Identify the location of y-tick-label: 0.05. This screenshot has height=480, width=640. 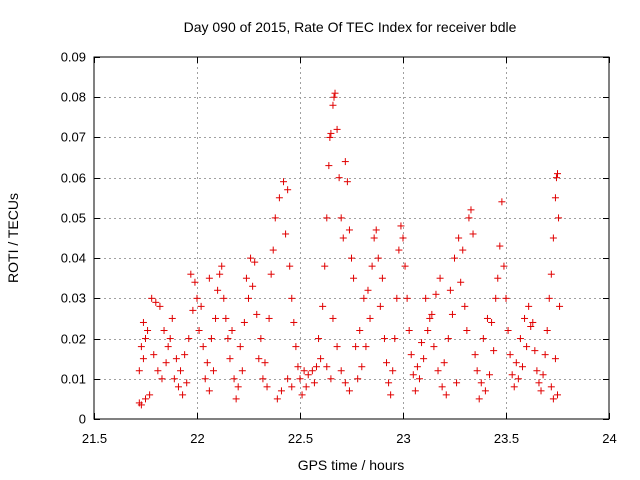
(73, 218).